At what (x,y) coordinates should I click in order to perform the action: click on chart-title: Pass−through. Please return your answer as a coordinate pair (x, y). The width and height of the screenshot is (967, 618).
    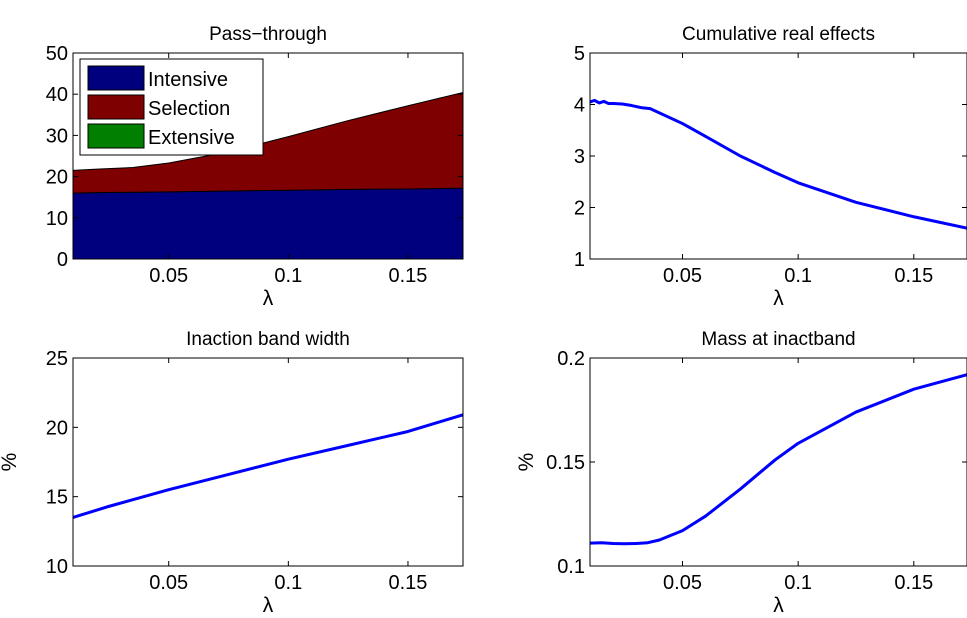
    Looking at the image, I should click on (268, 34).